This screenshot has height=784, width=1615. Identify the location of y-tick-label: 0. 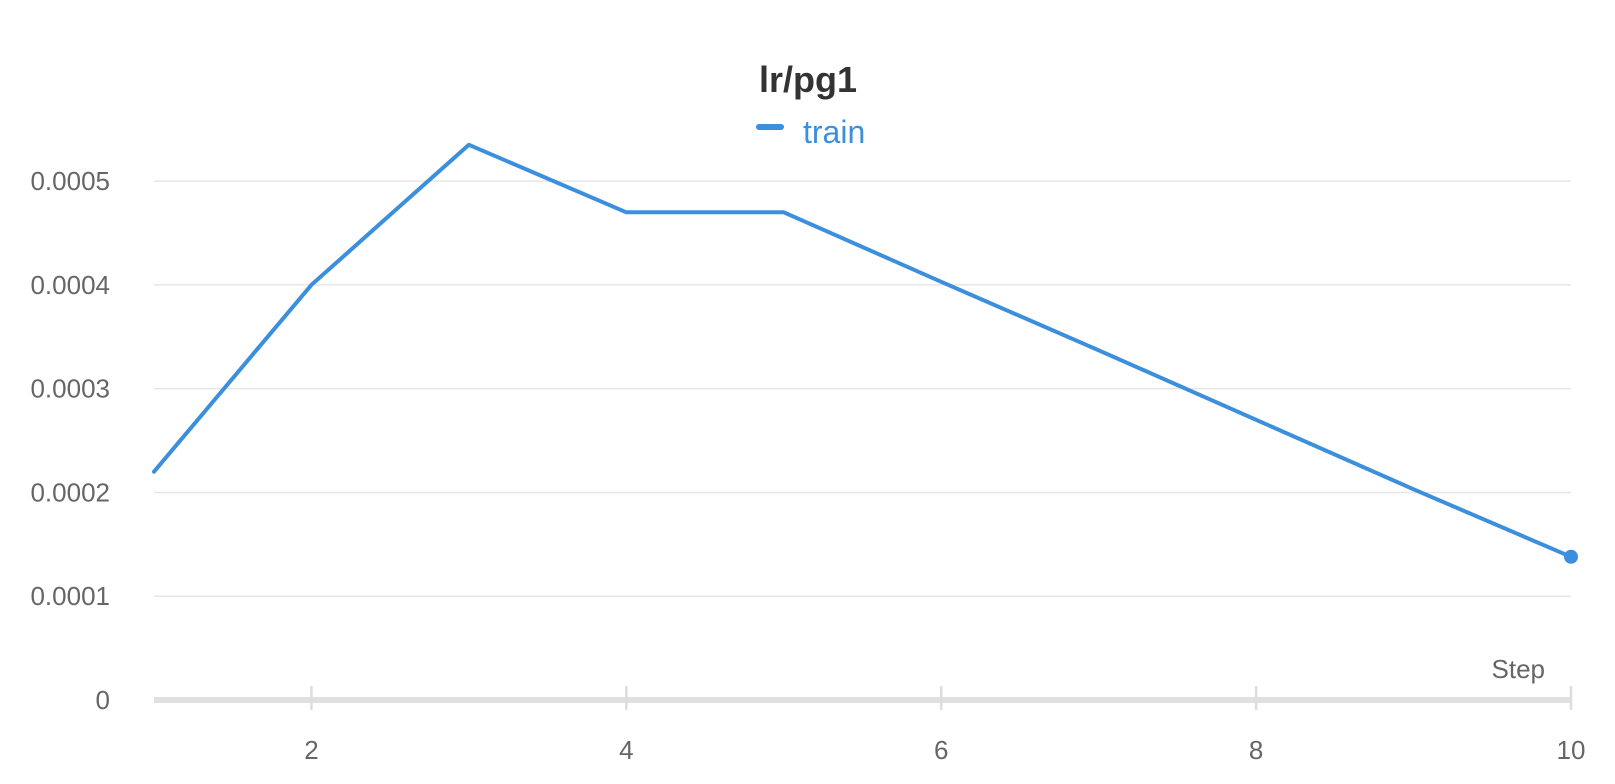
(103, 700).